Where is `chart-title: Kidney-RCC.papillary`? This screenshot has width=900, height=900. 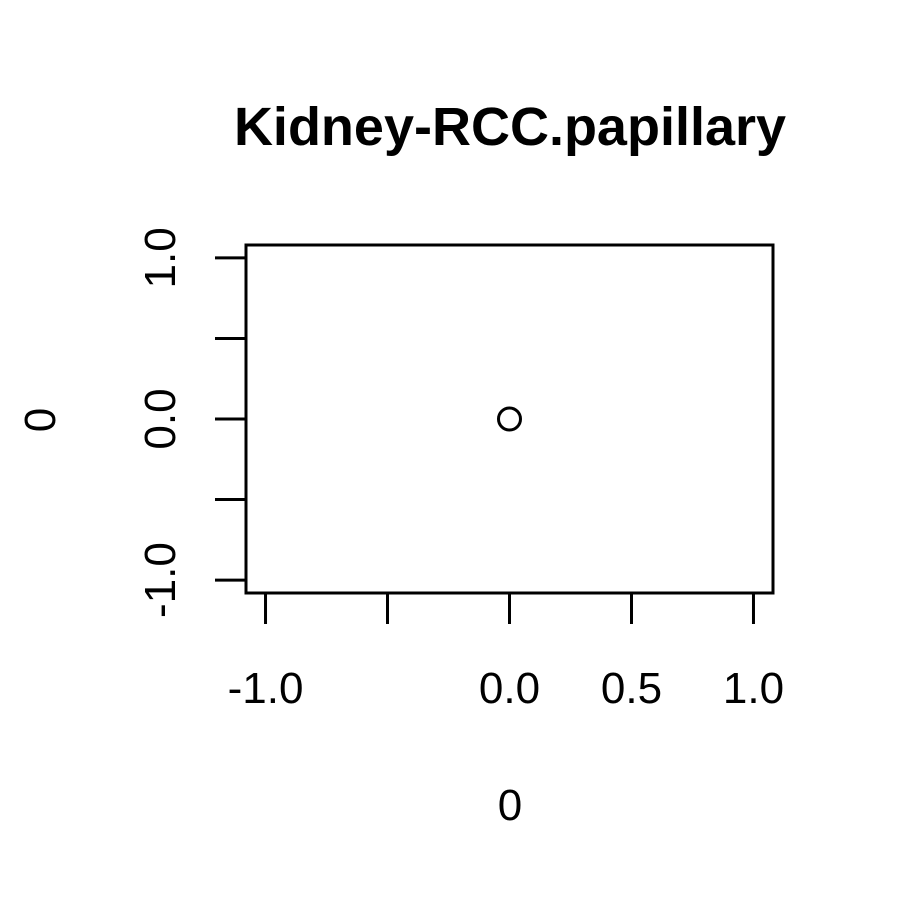
chart-title: Kidney-RCC.papillary is located at coordinates (510, 127).